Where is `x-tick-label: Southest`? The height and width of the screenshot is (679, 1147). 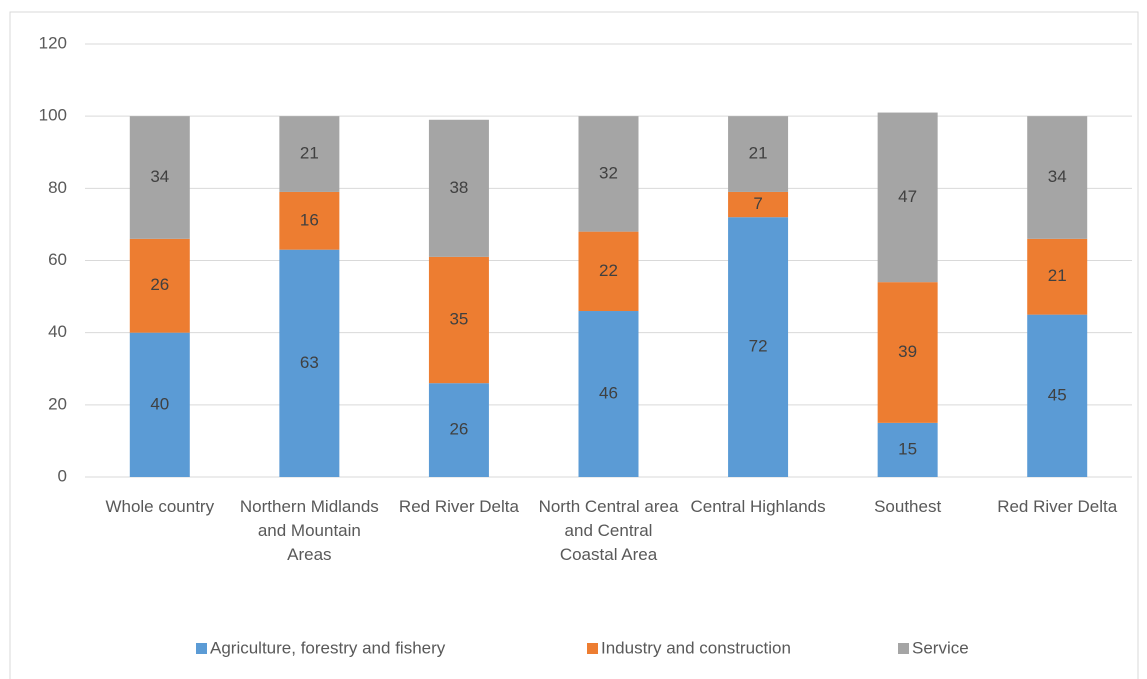
x-tick-label: Southest is located at coordinates (908, 506).